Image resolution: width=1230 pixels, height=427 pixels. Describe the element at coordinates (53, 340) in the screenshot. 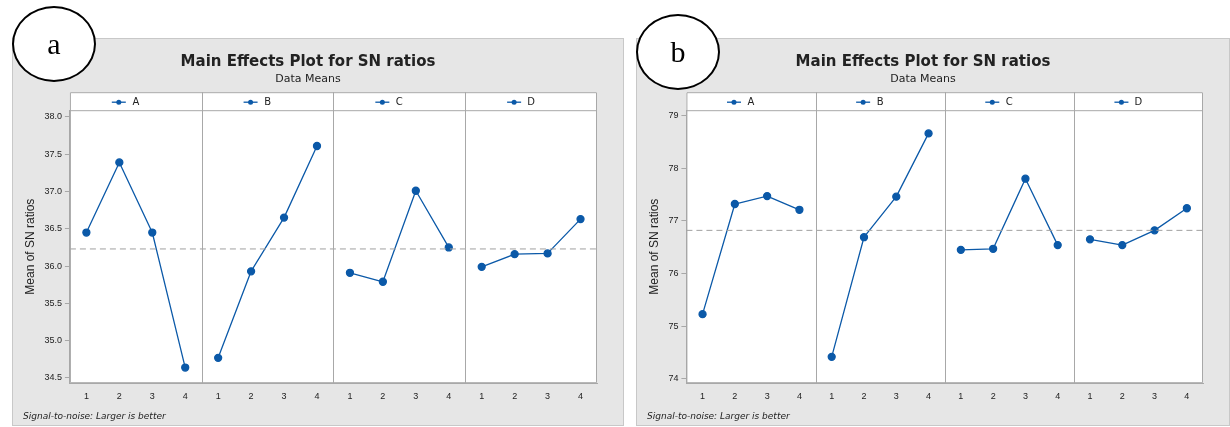

I see `y-tick-label: 35.0` at that location.